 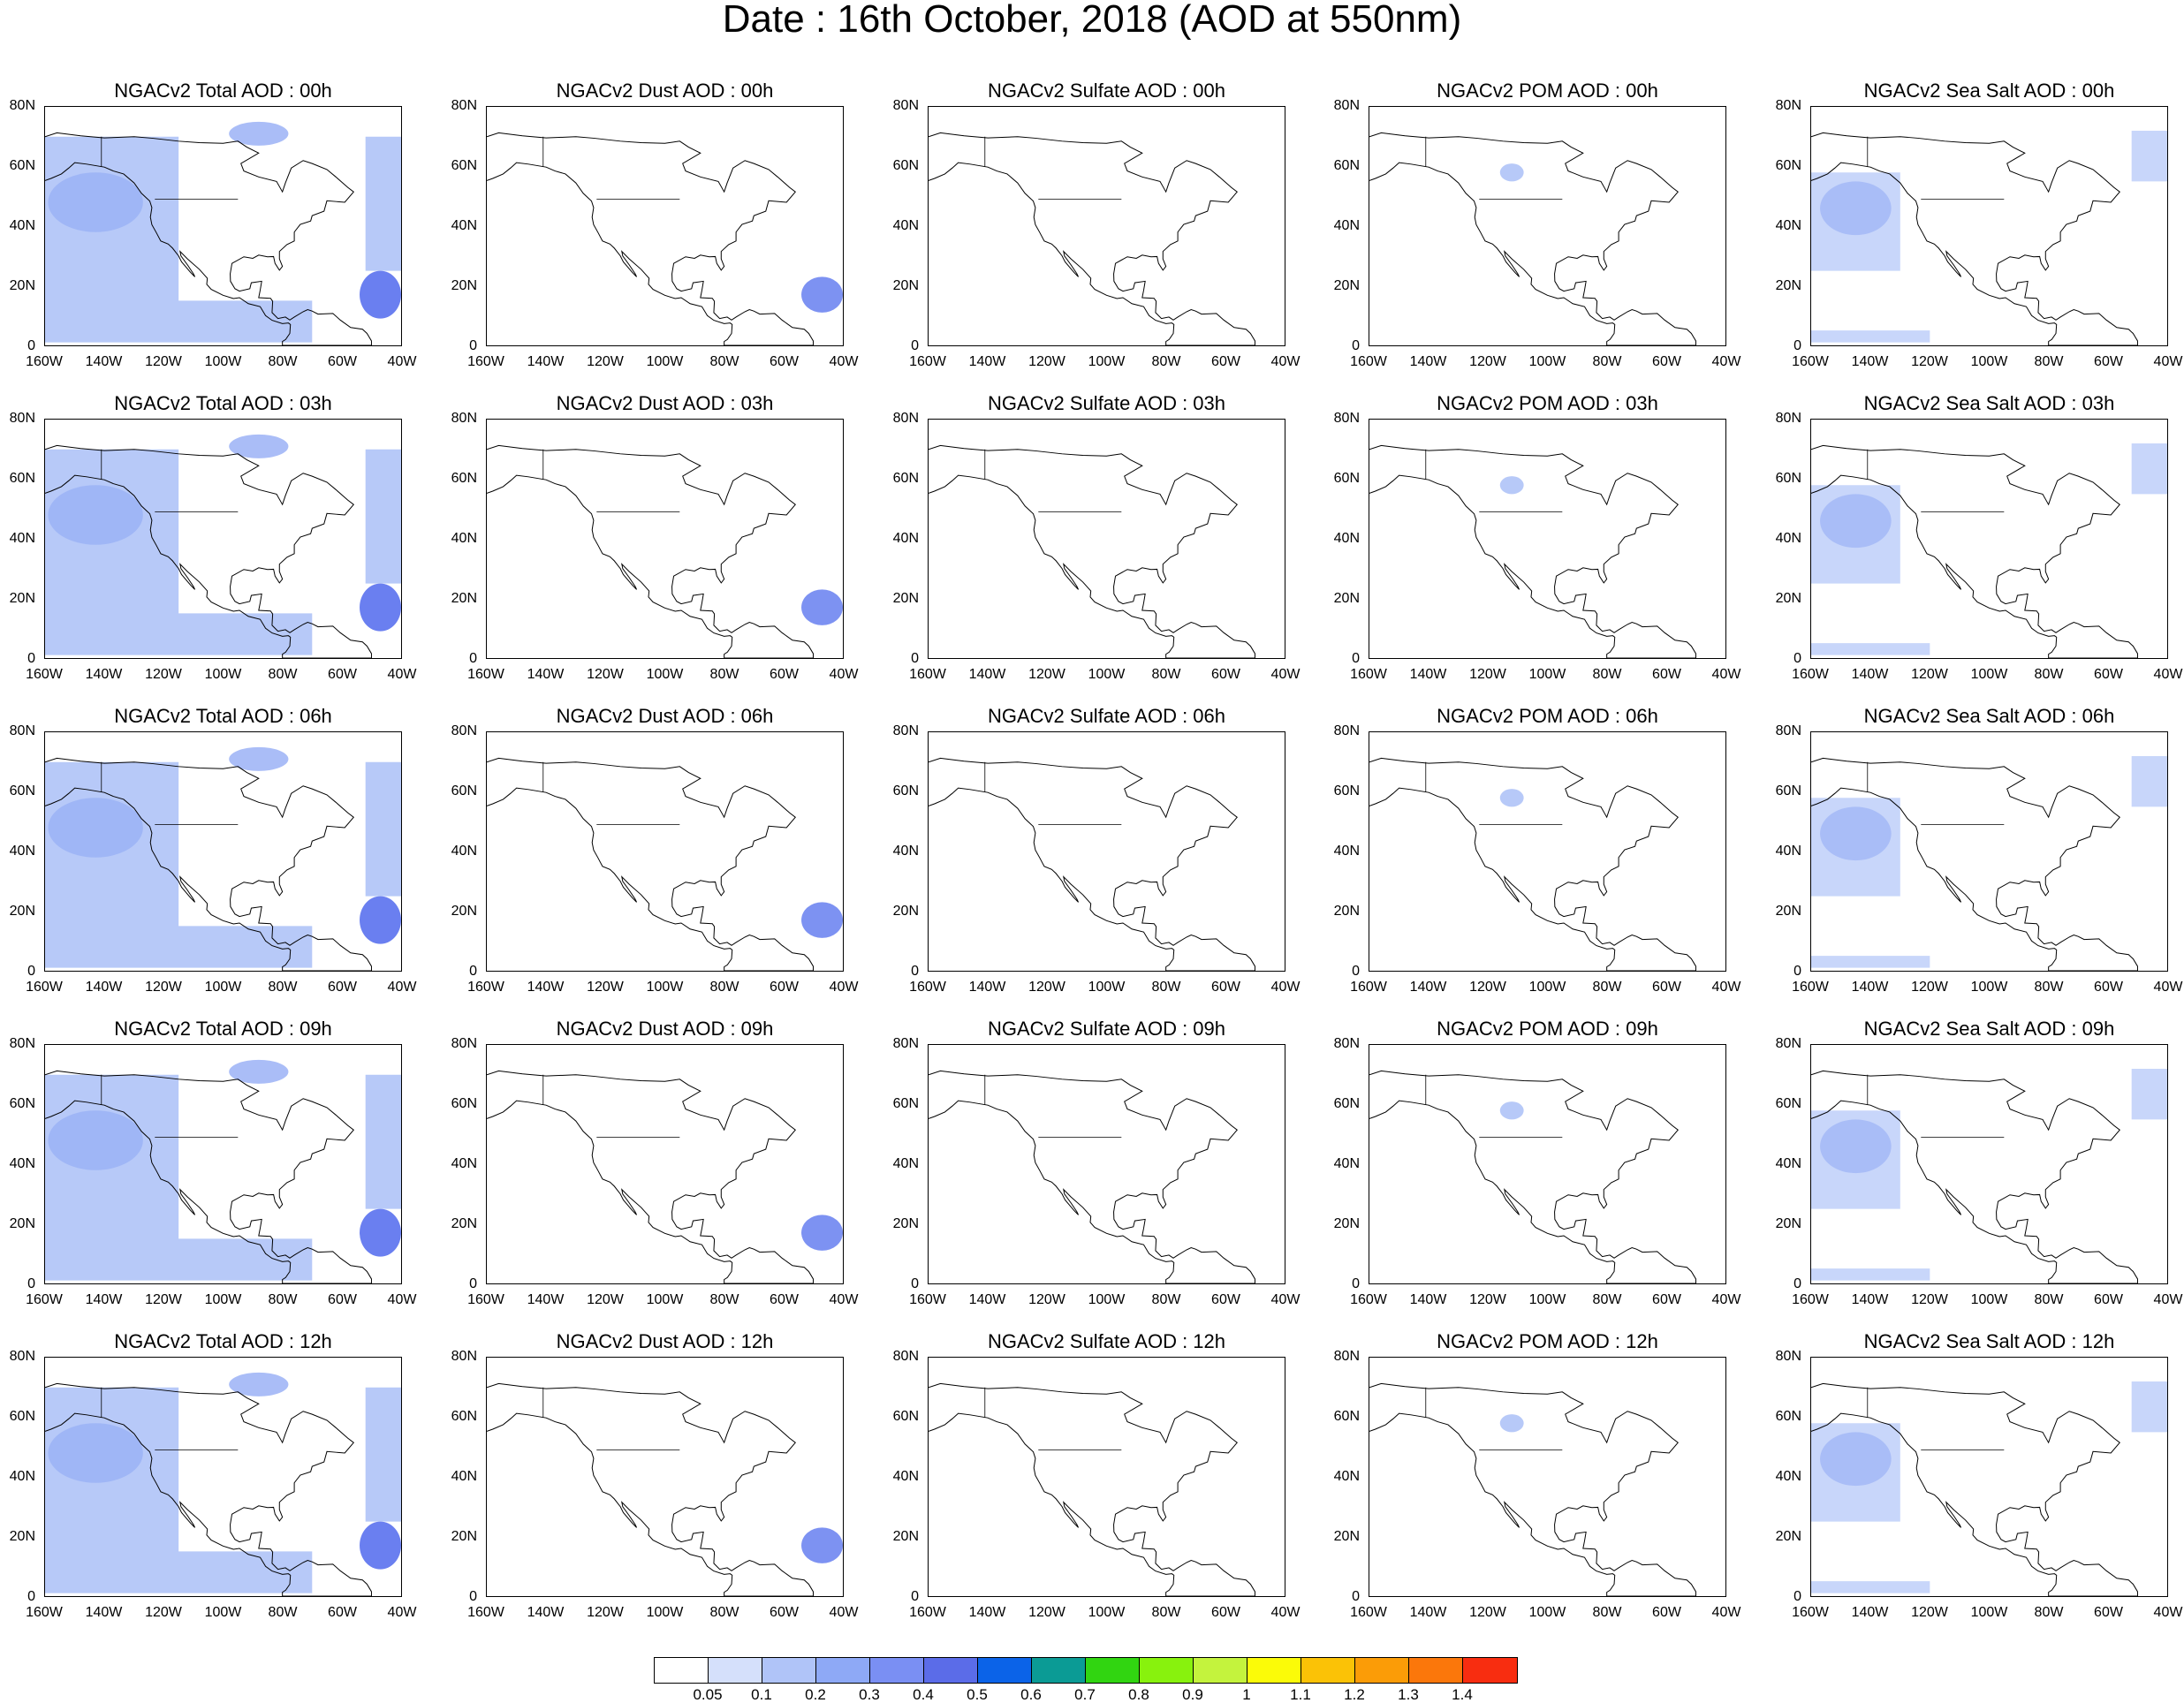 What do you see at coordinates (665, 1341) in the screenshot?
I see `panel-title: NGACv2 Dust AOD : 12h` at bounding box center [665, 1341].